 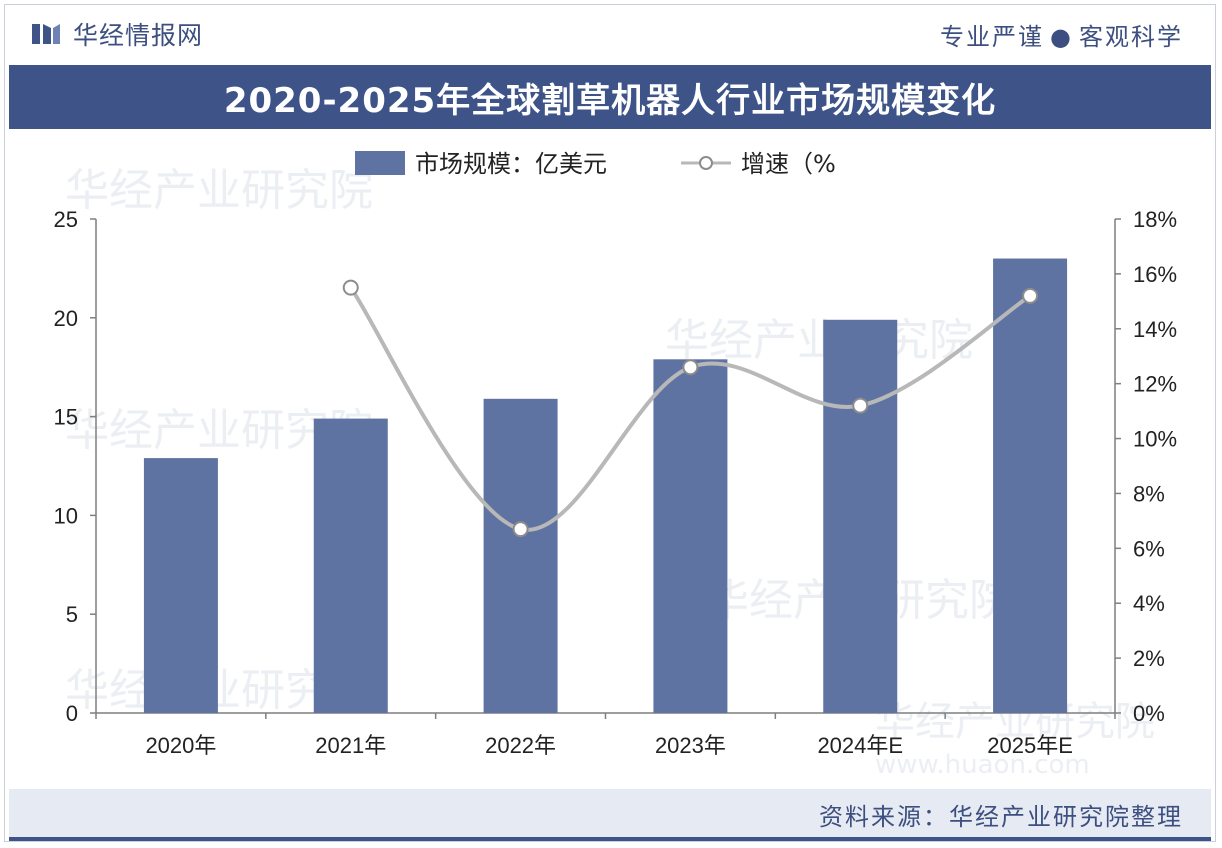 What do you see at coordinates (1155, 329) in the screenshot?
I see `right-tick-label: 14%` at bounding box center [1155, 329].